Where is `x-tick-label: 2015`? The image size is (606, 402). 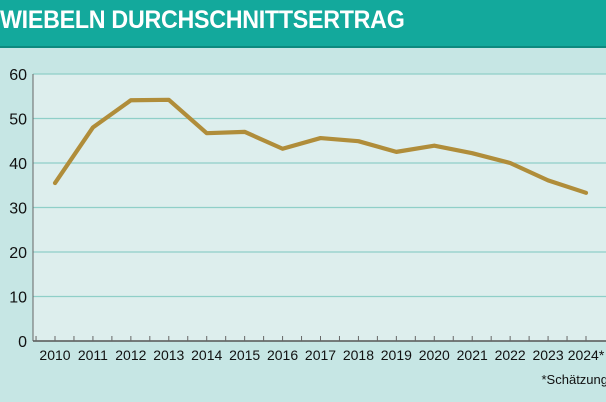 x-tick-label: 2015 is located at coordinates (244, 355).